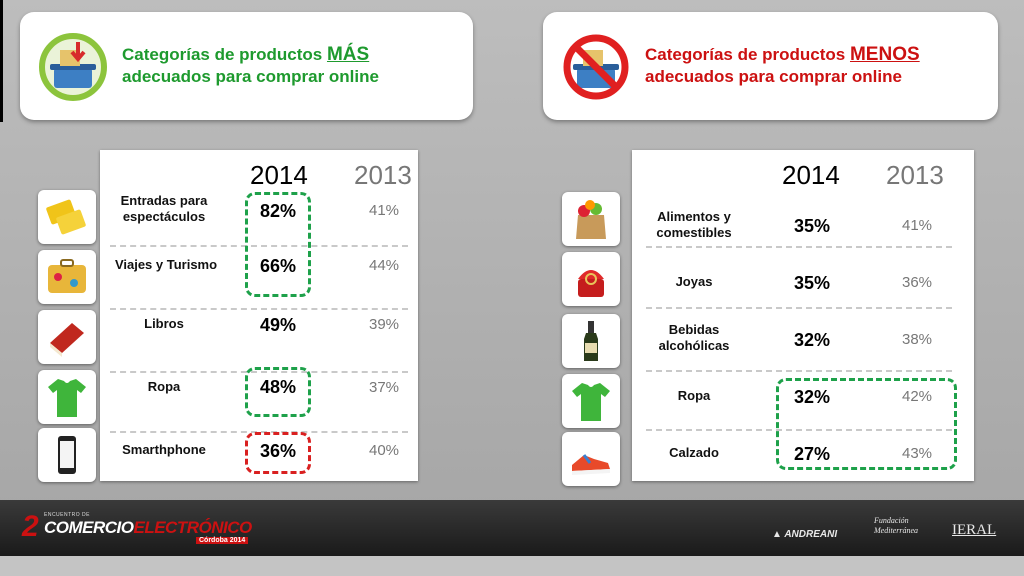 This screenshot has height=576, width=1024. Describe the element at coordinates (278, 325) in the screenshot. I see `value-2014: 49%` at that location.